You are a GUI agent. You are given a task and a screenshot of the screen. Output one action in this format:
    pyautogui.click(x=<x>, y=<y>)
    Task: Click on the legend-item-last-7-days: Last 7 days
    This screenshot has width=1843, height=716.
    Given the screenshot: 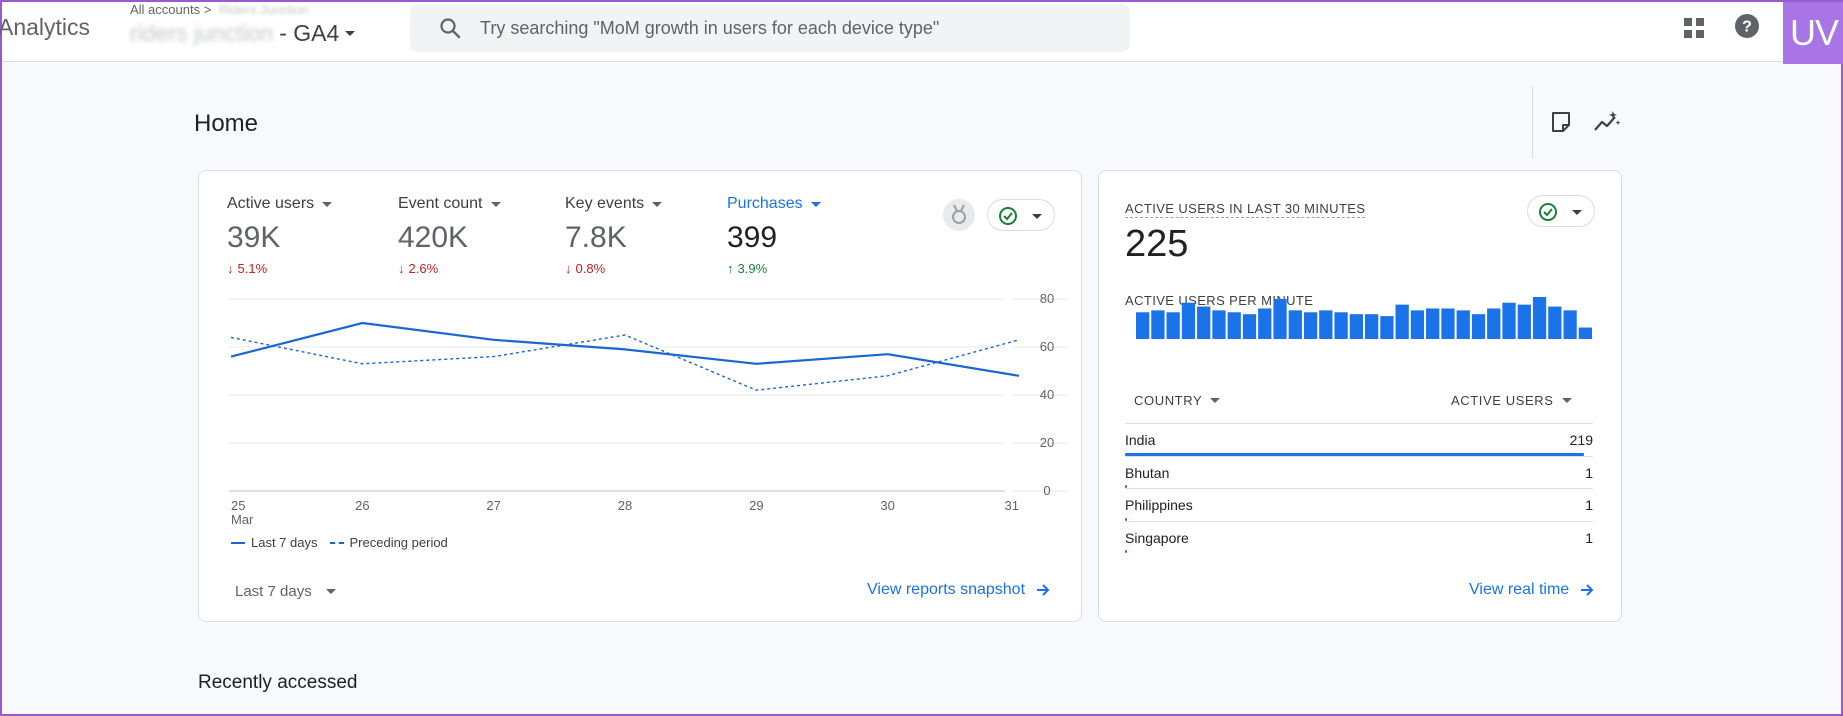 What is the action you would take?
    pyautogui.click(x=274, y=542)
    